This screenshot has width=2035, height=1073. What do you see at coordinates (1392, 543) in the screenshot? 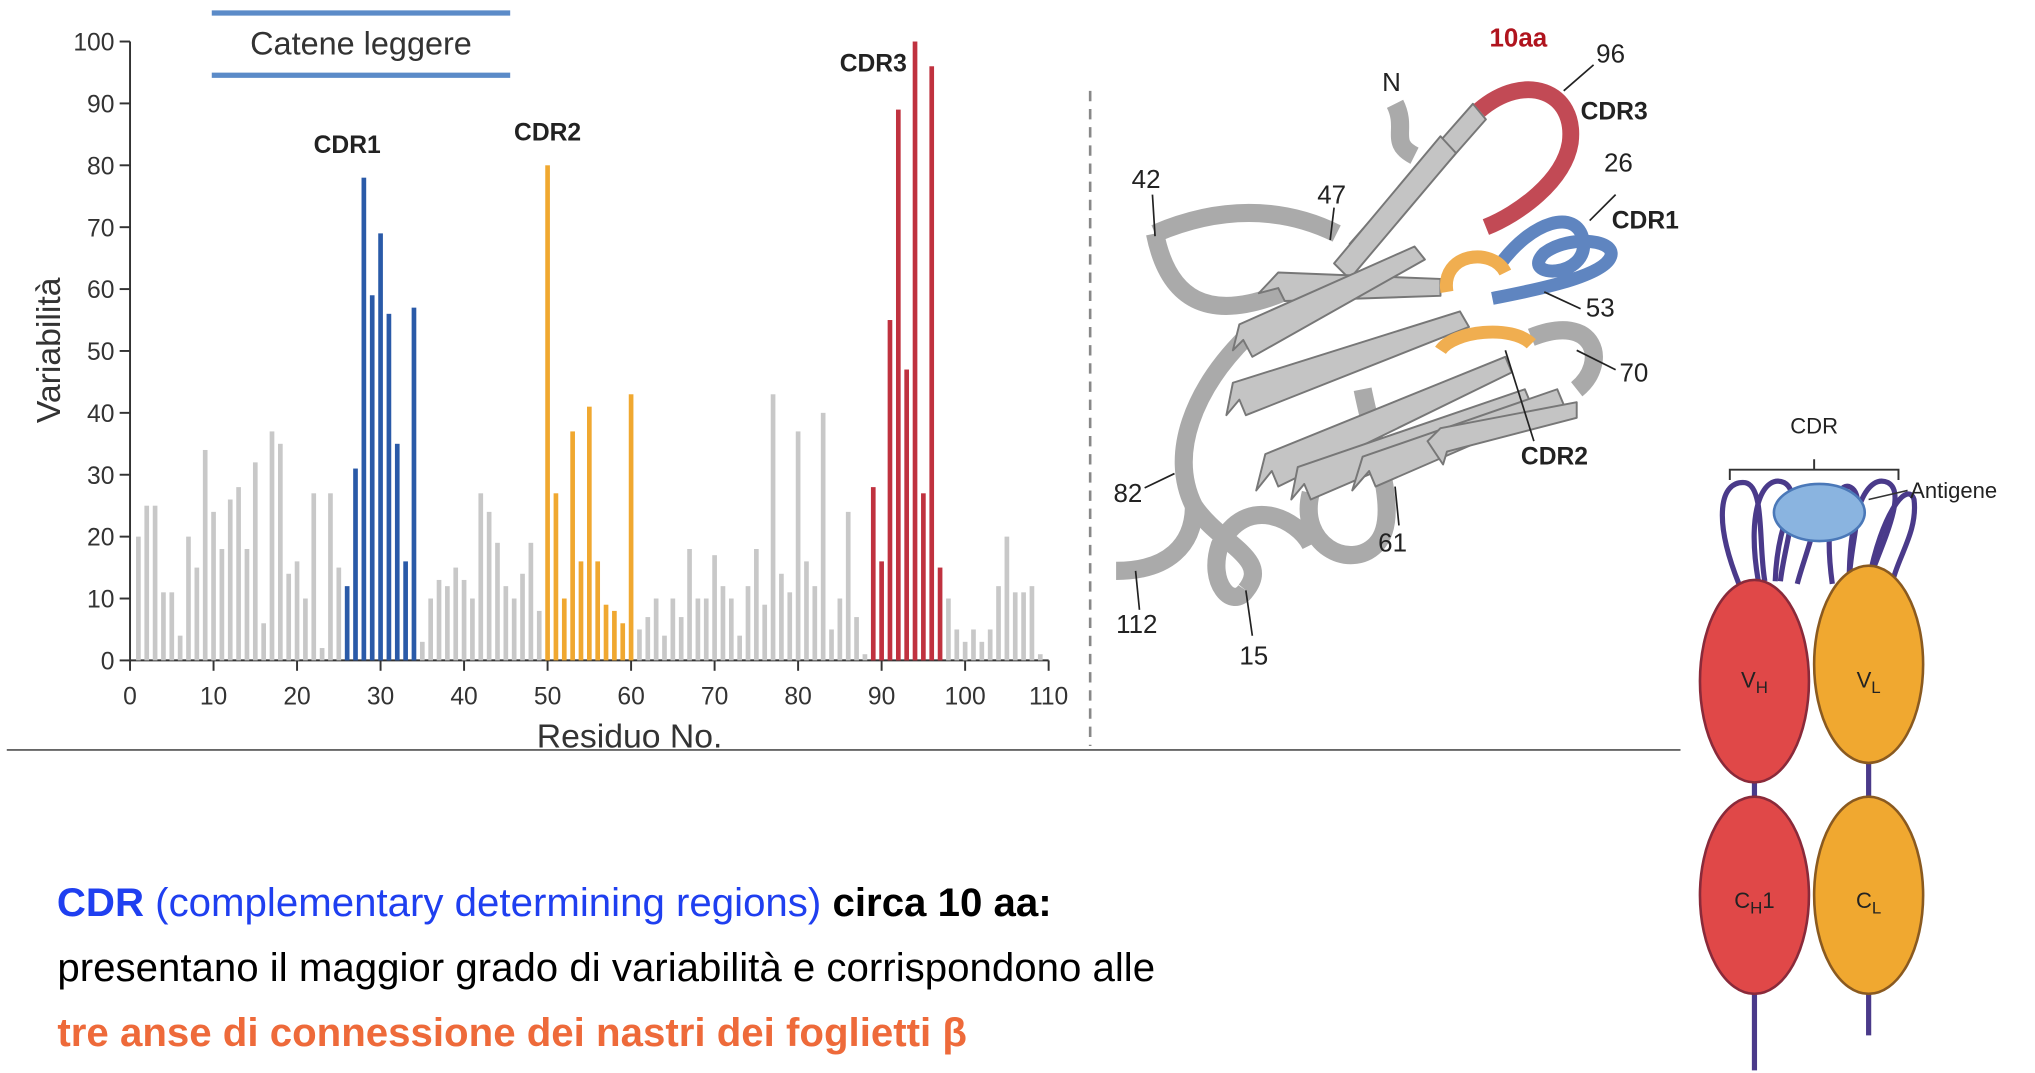
I see `ribbon-label: 61` at bounding box center [1392, 543].